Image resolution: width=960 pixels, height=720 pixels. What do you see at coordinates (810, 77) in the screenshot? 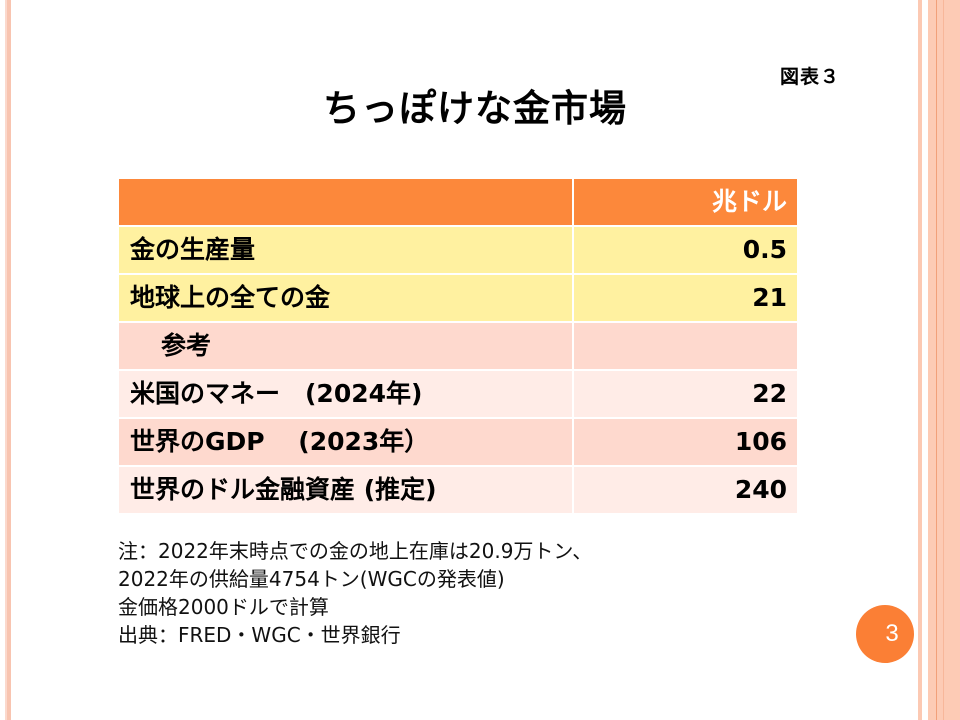
I see `figure-label: 図表３` at bounding box center [810, 77].